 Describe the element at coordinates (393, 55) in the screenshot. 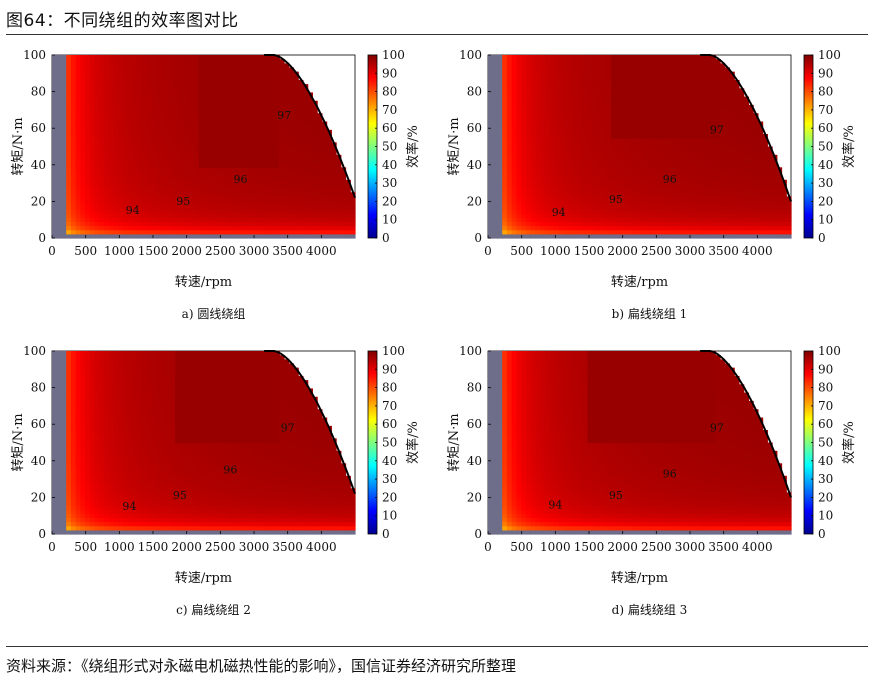

I see `colorbar-tick-label: 100` at that location.